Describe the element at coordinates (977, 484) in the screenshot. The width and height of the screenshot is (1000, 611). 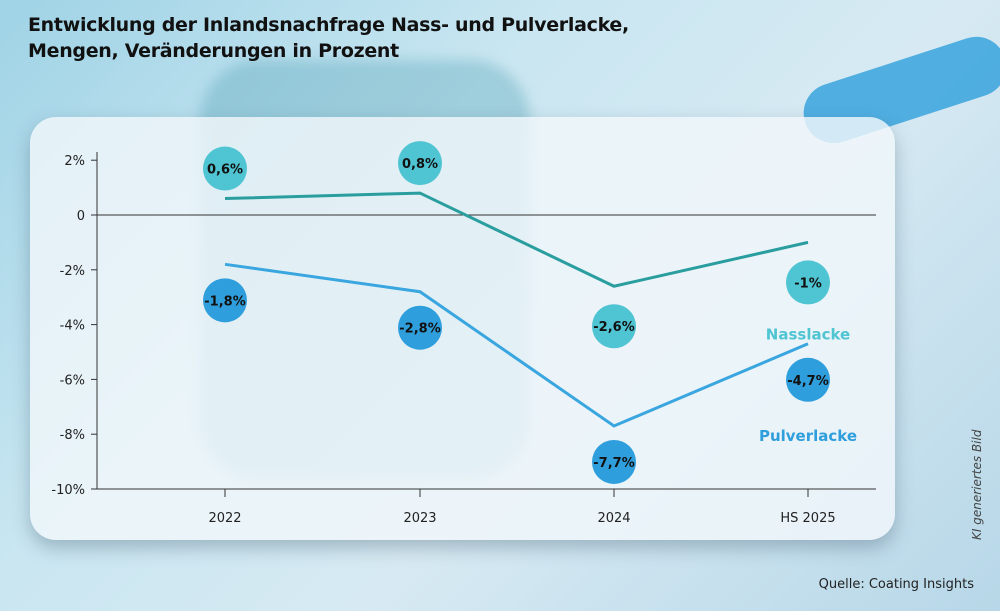
I see `ai-image-note: KI generiertes Bild` at that location.